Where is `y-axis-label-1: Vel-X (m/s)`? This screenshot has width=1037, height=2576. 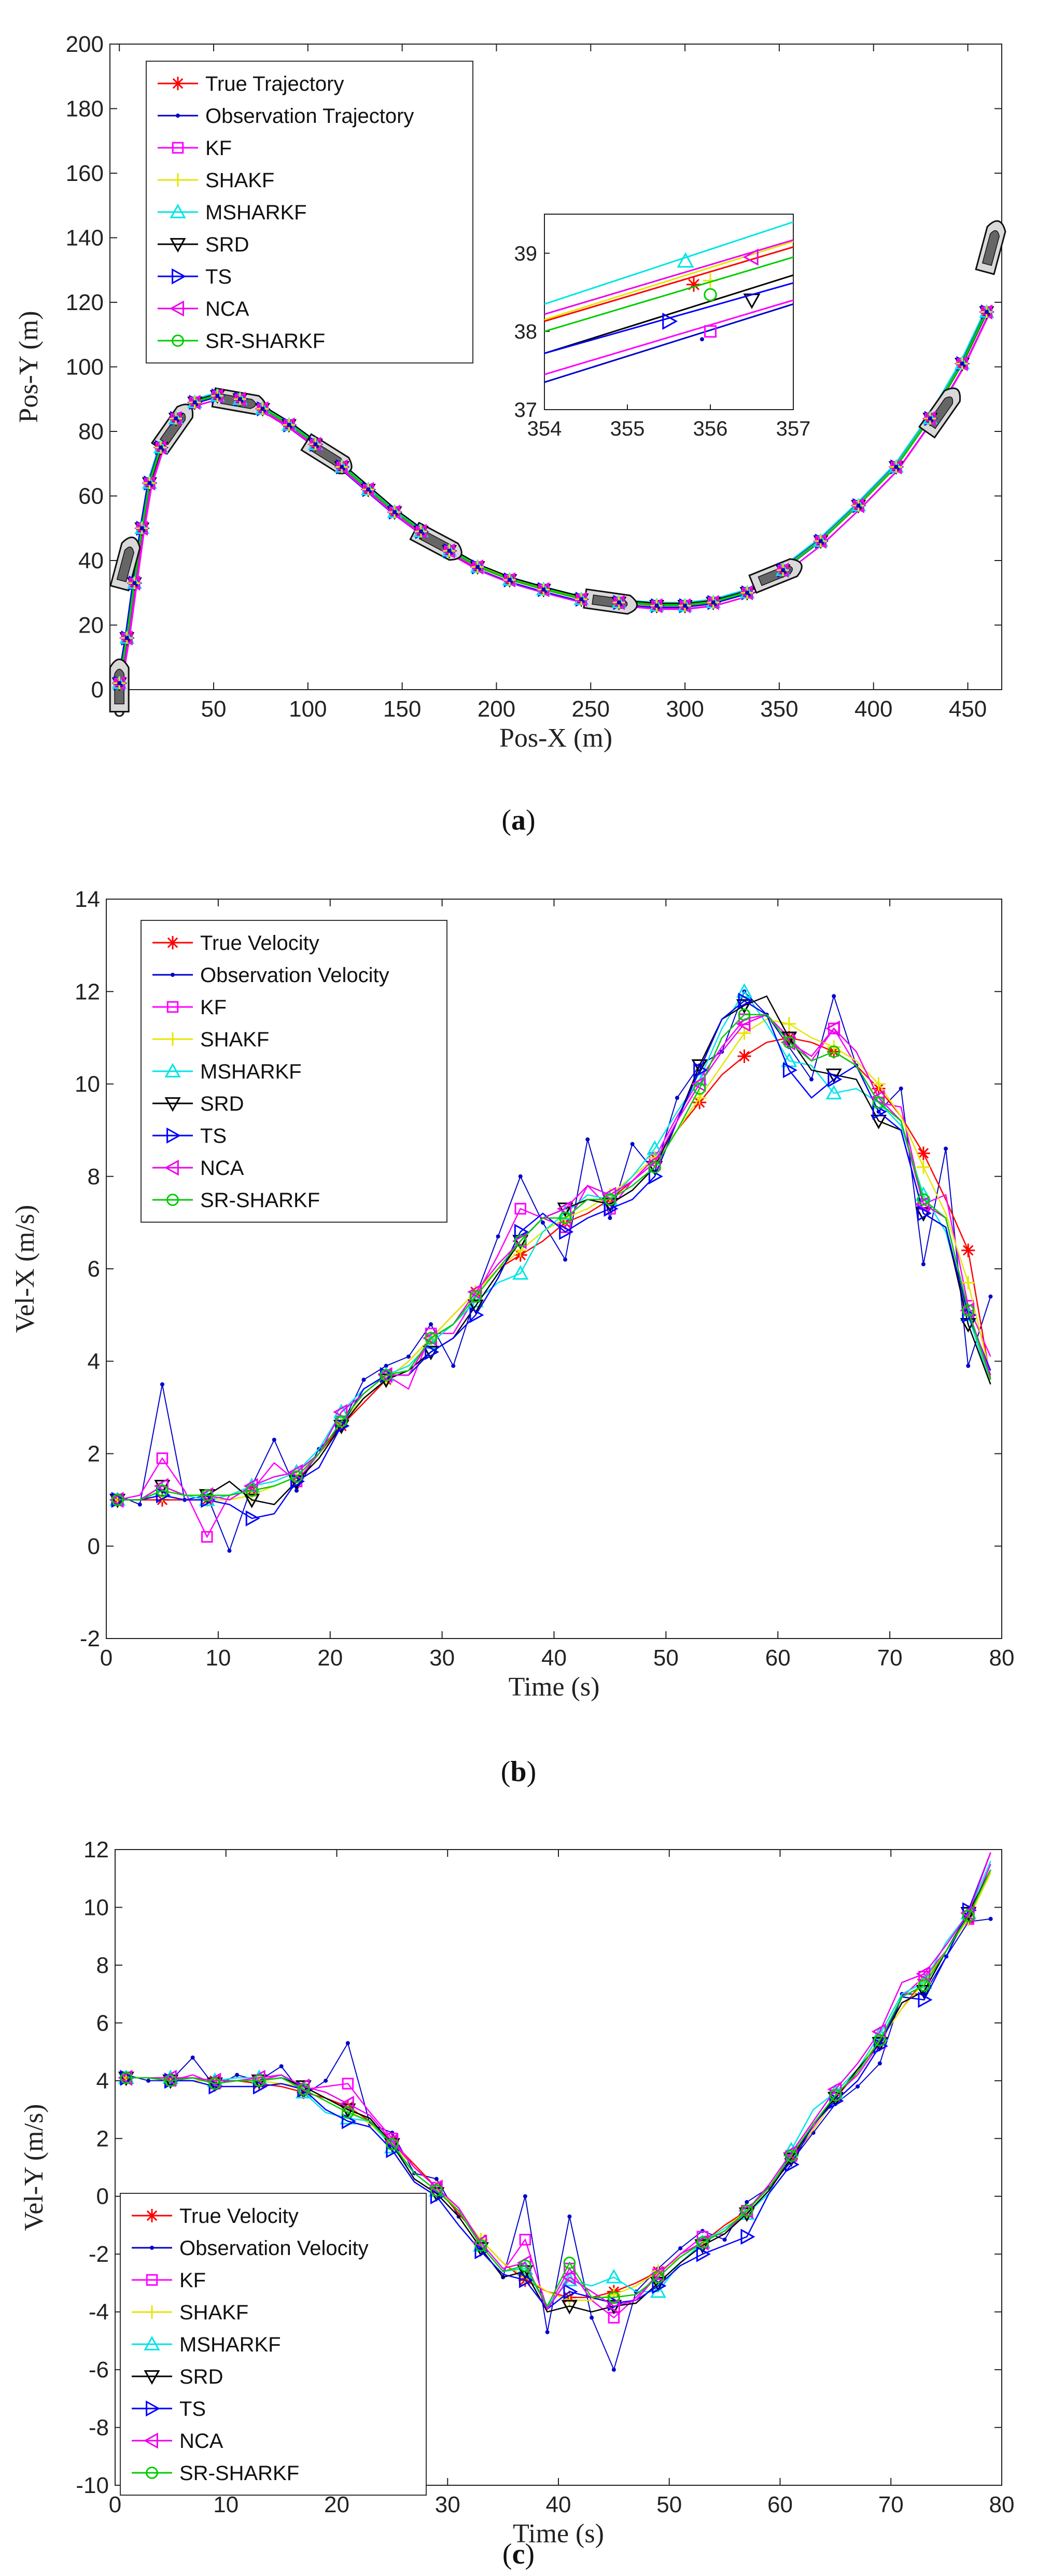
y-axis-label-1: Vel-X (m/s) is located at coordinates (25, 1269).